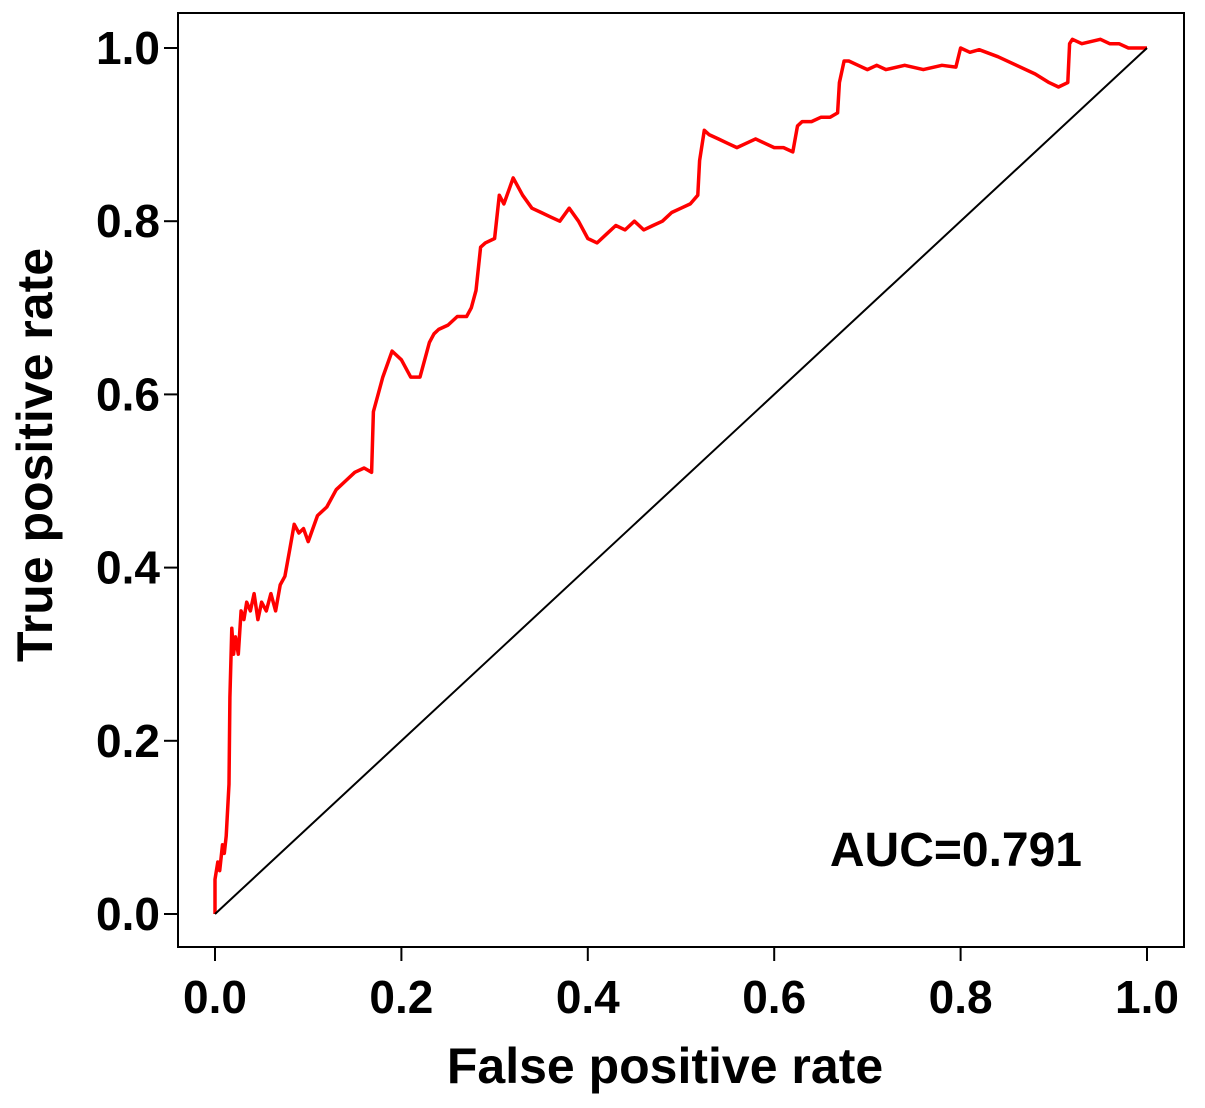  I want to click on x-tick-label: 0.4, so click(588, 997).